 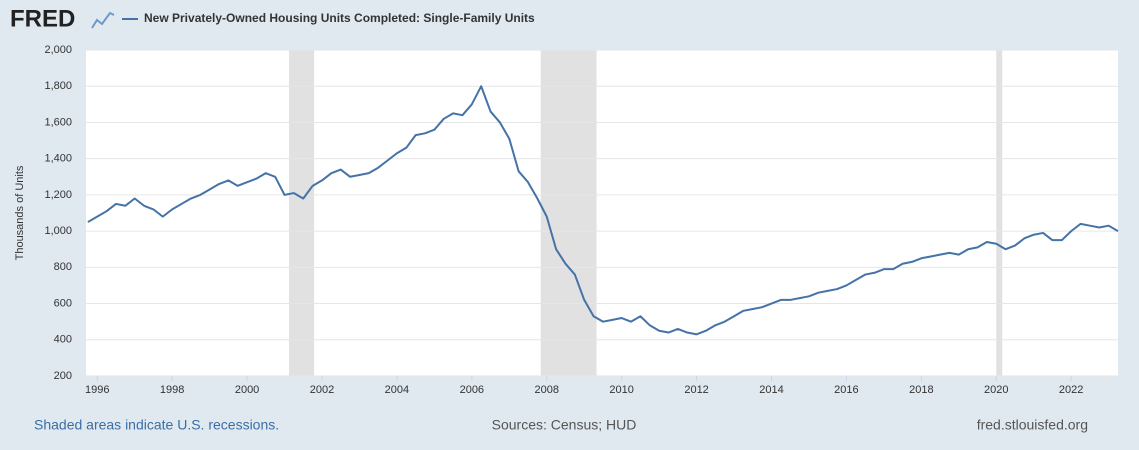 I want to click on x-tick-label: 2008, so click(x=547, y=390).